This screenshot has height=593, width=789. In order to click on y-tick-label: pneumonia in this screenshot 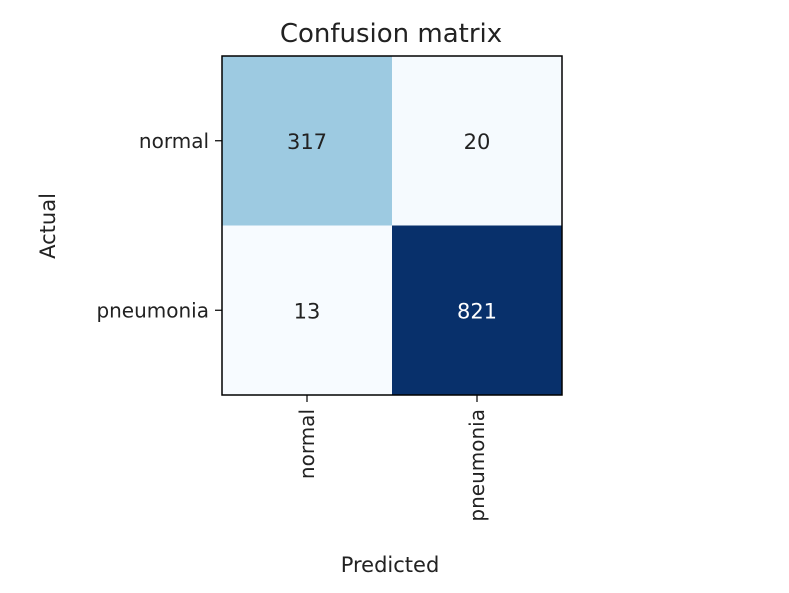, I will do `click(152, 310)`.